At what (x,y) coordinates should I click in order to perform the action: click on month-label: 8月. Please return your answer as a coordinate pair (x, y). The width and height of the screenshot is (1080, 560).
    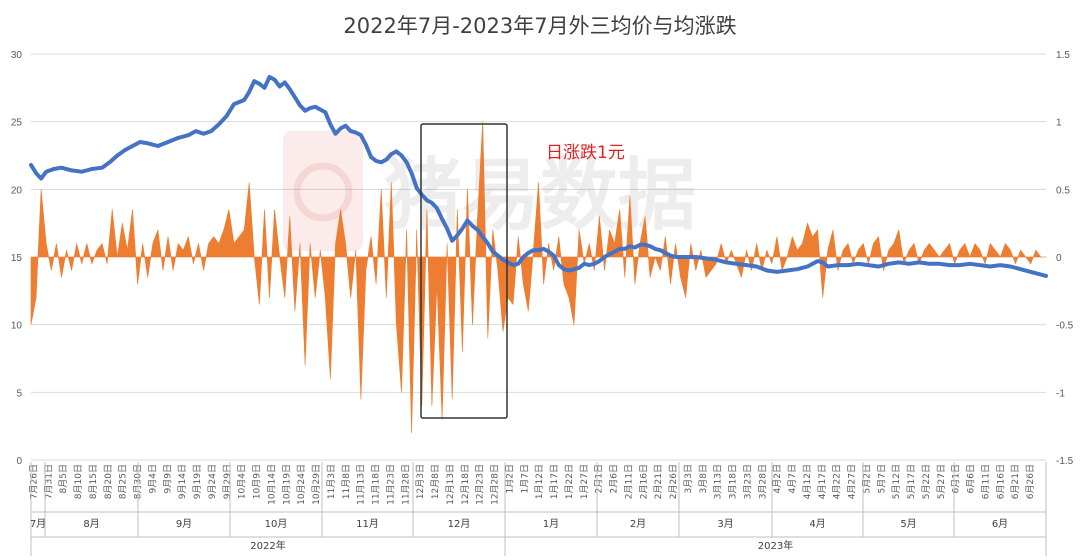
    Looking at the image, I should click on (91, 524).